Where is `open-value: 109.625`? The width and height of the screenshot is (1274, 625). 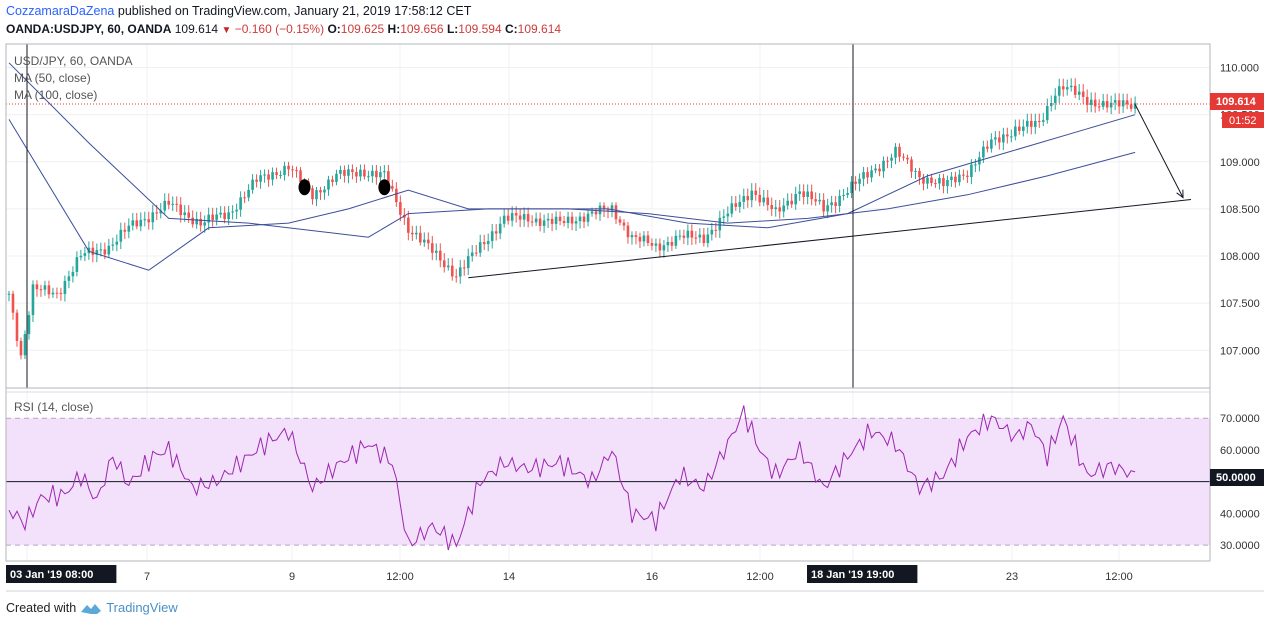
open-value: 109.625 is located at coordinates (362, 29).